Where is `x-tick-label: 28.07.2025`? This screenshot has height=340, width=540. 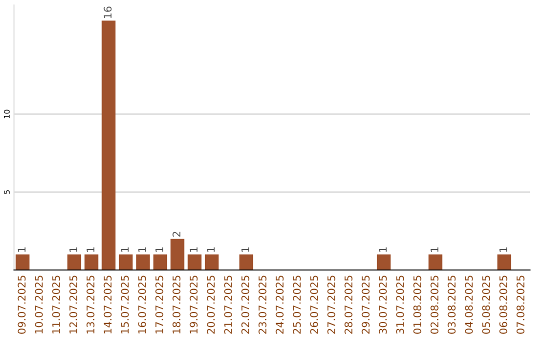
x-tick-label: 28.07.2025 is located at coordinates (348, 305).